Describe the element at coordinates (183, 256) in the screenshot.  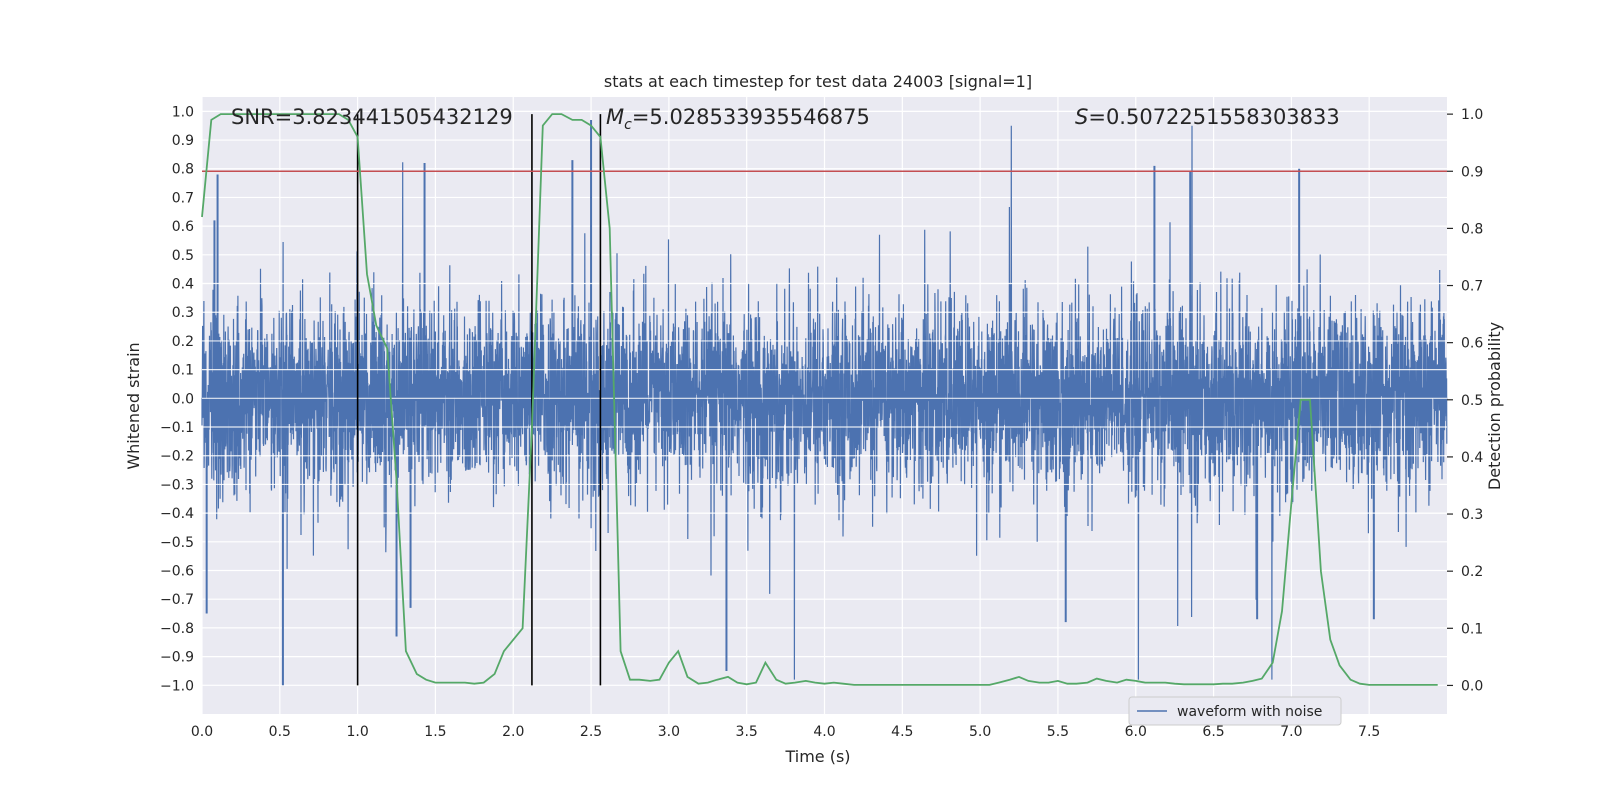
I see `left-tick-label-5: 0.5` at that location.